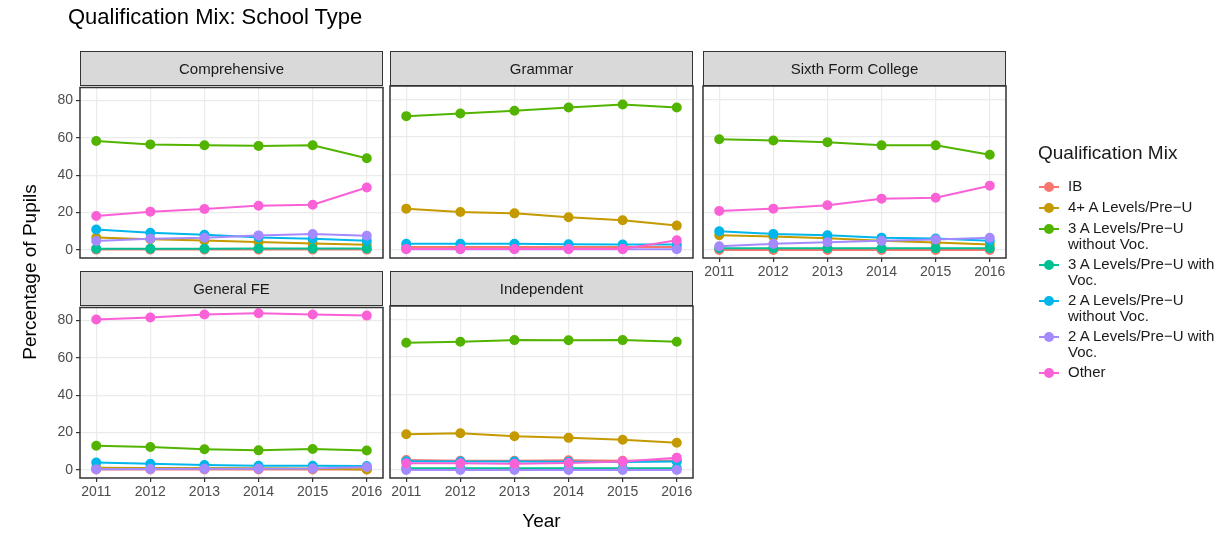 The height and width of the screenshot is (533, 1228). What do you see at coordinates (1126, 235) in the screenshot?
I see `legend-label: 3 A Levels/Pre−U without Voc.` at bounding box center [1126, 235].